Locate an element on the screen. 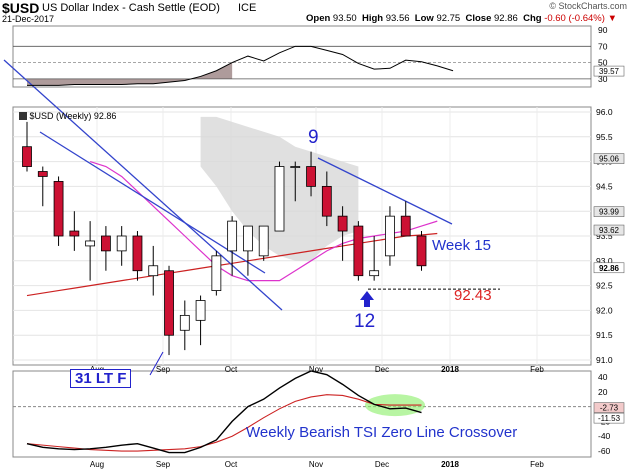  x-tick-label: Oct is located at coordinates (231, 369).